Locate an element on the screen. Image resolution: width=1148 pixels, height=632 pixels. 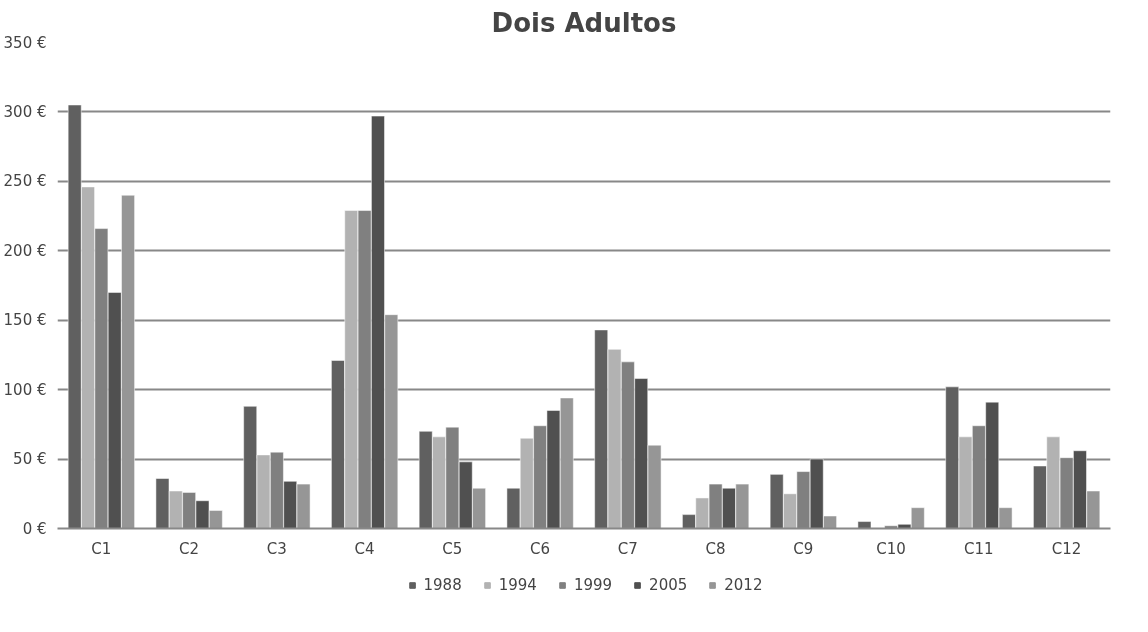
x-tick-label: C6 is located at coordinates (540, 548).